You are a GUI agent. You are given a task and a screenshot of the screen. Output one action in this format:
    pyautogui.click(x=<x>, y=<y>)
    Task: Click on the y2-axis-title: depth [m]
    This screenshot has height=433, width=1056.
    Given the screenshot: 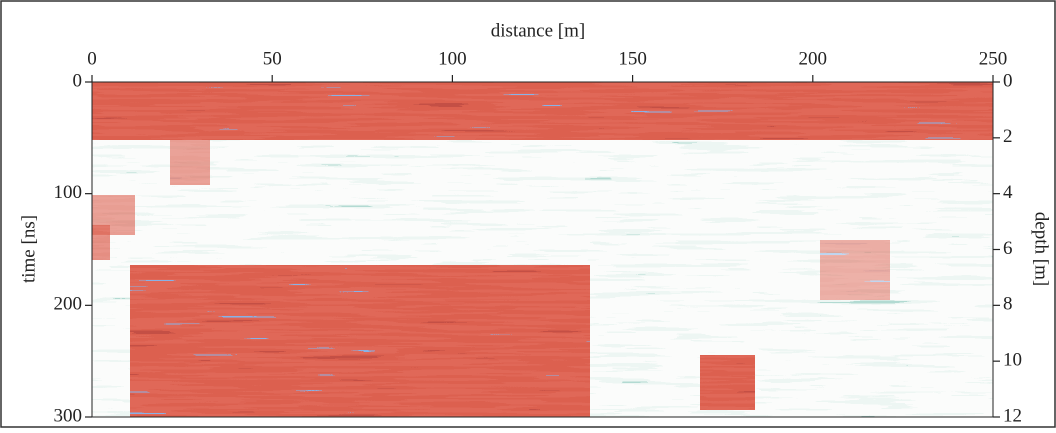 What is the action you would take?
    pyautogui.click(x=1041, y=249)
    